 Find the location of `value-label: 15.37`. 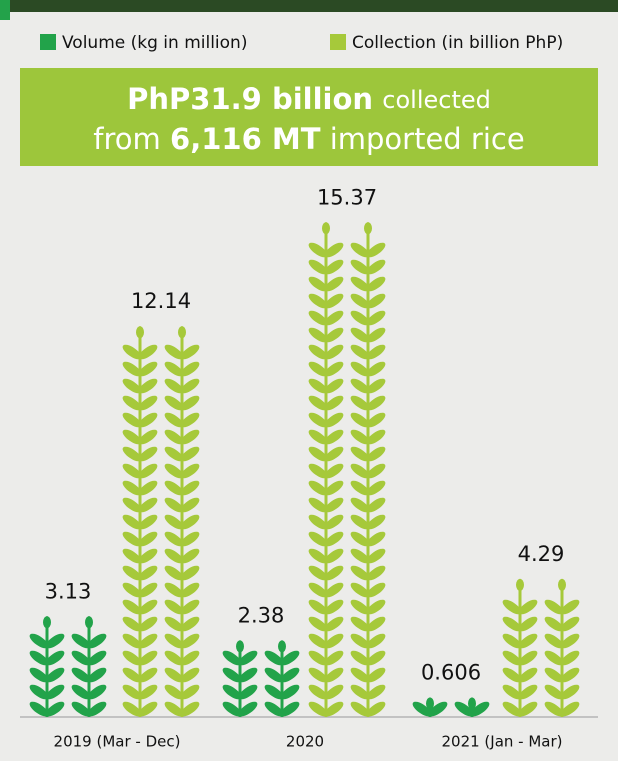

value-label: 15.37 is located at coordinates (347, 197).